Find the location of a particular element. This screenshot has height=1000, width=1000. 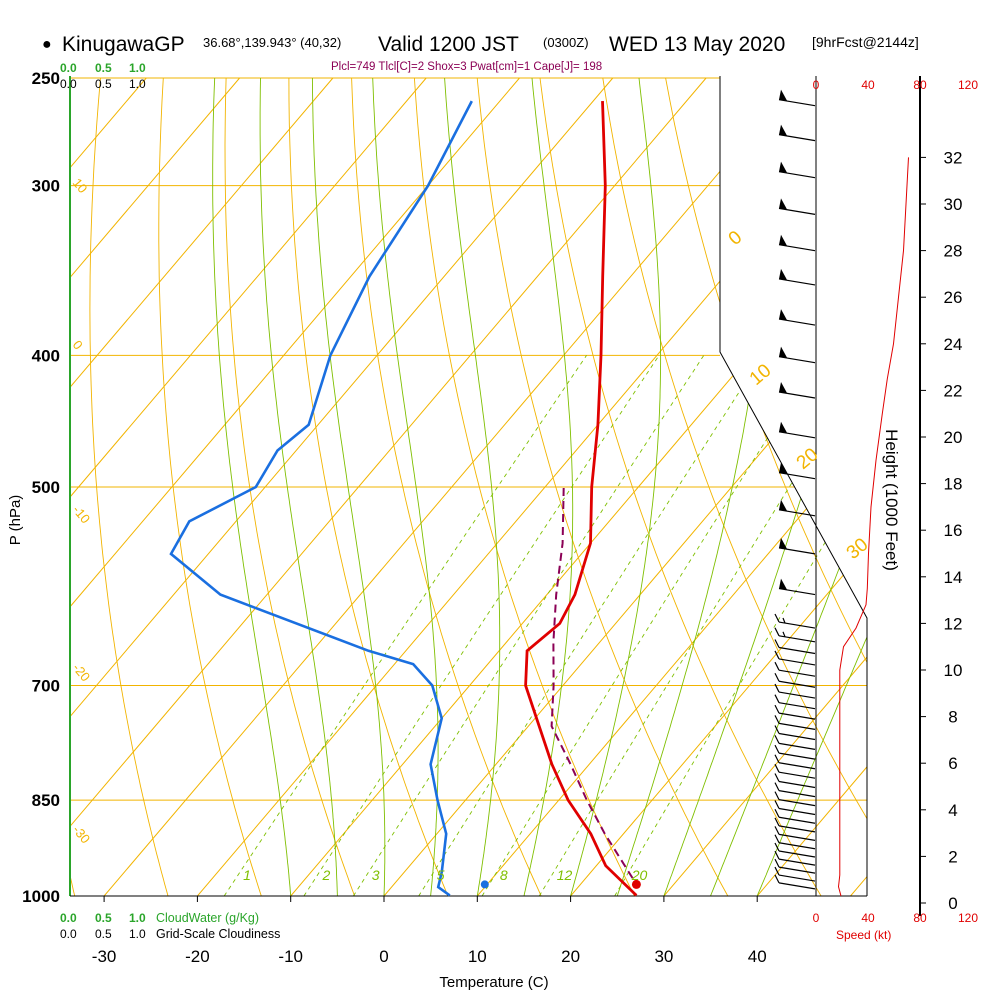

mixing-ratio-label: 5 is located at coordinates (441, 875).